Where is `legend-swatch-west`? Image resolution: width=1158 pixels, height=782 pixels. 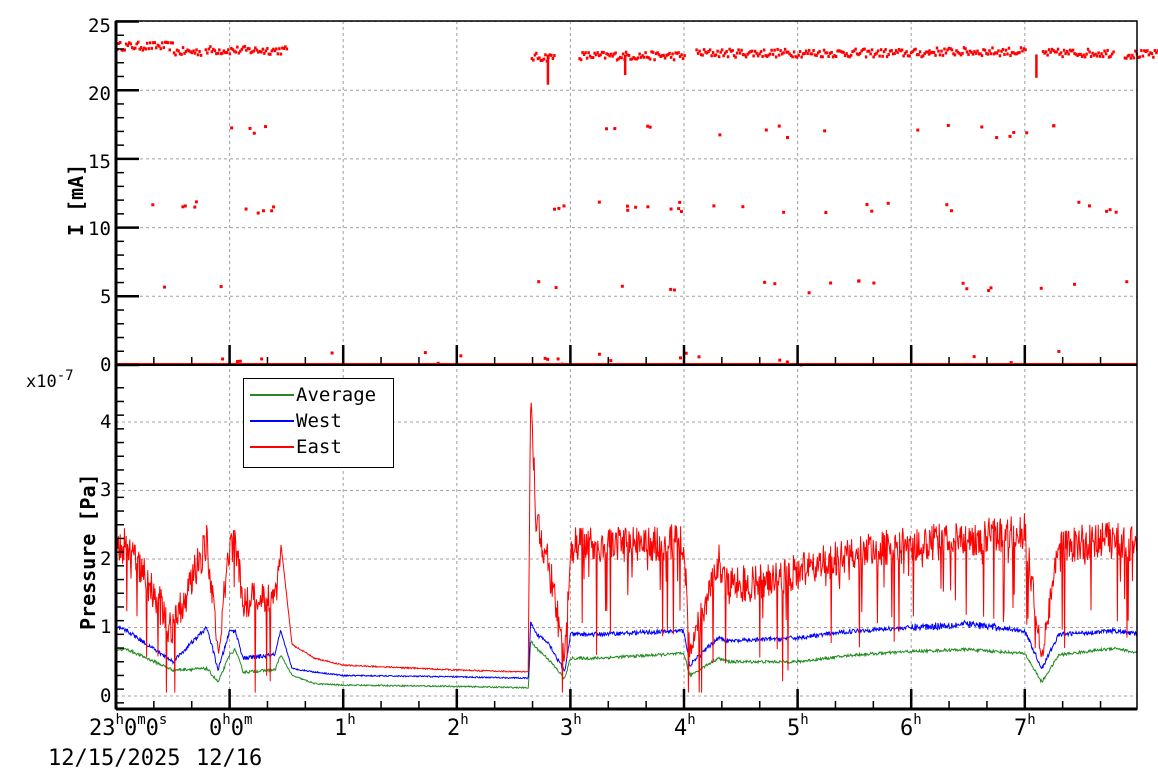 legend-swatch-west is located at coordinates (272, 421).